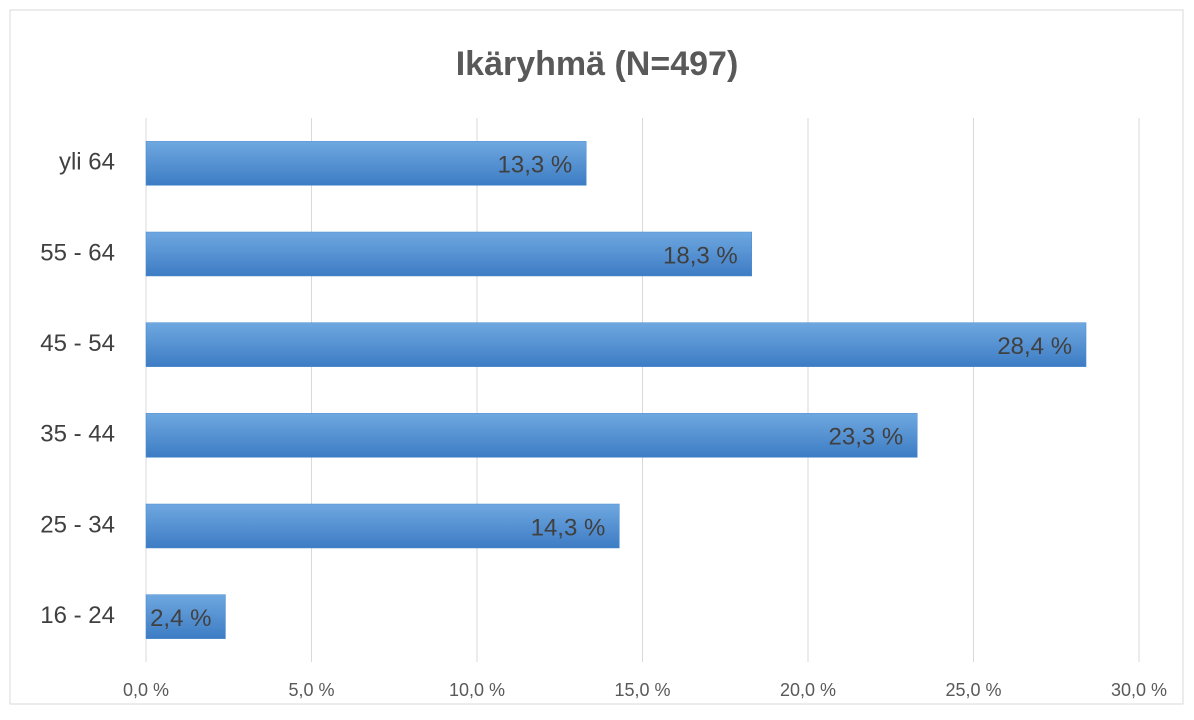 The height and width of the screenshot is (720, 1194). Describe the element at coordinates (77, 524) in the screenshot. I see `y-tick-label: 25 - 34` at that location.